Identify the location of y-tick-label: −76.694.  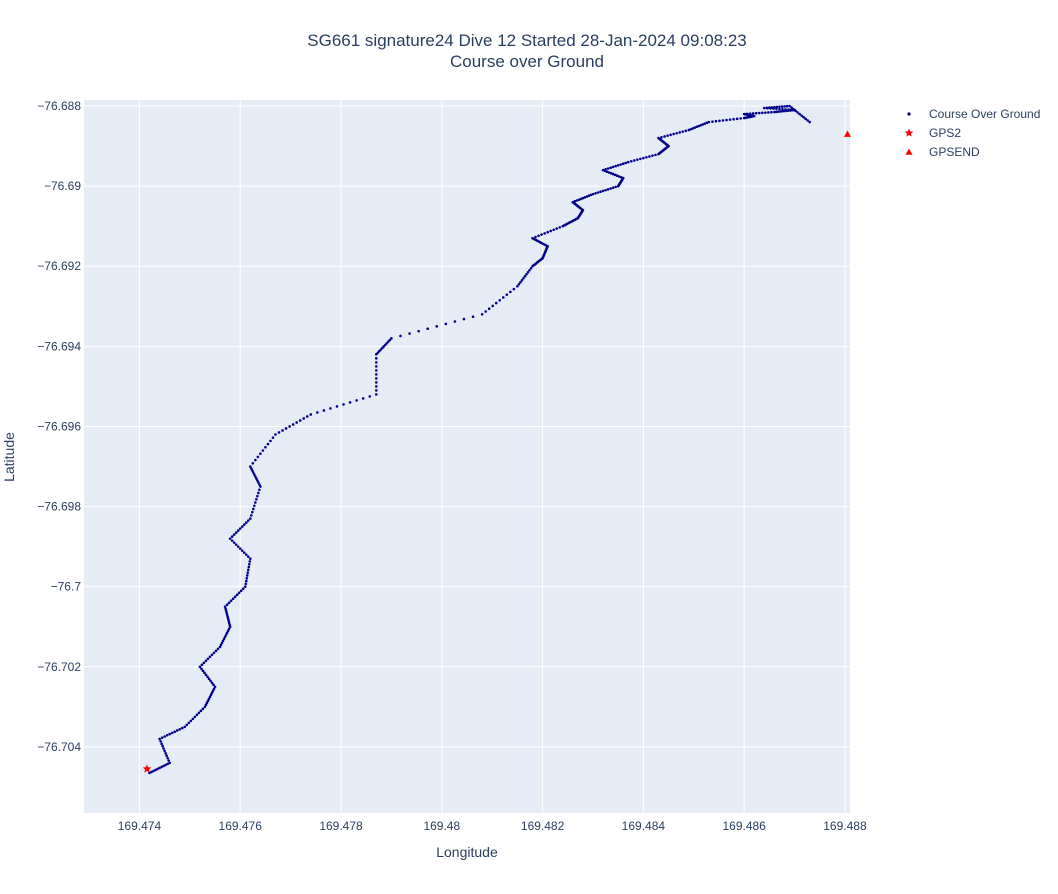
(59, 346).